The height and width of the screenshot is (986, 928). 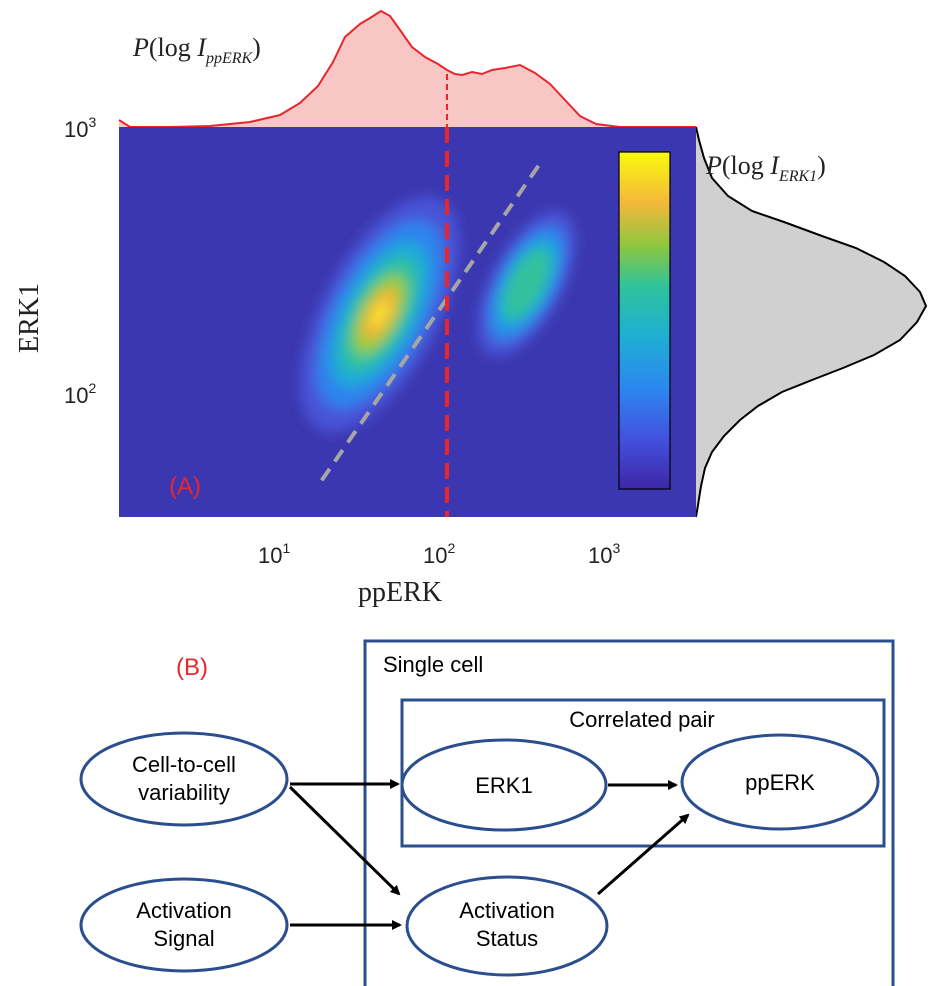 What do you see at coordinates (29, 318) in the screenshot?
I see `y-axis-label: ERK1` at bounding box center [29, 318].